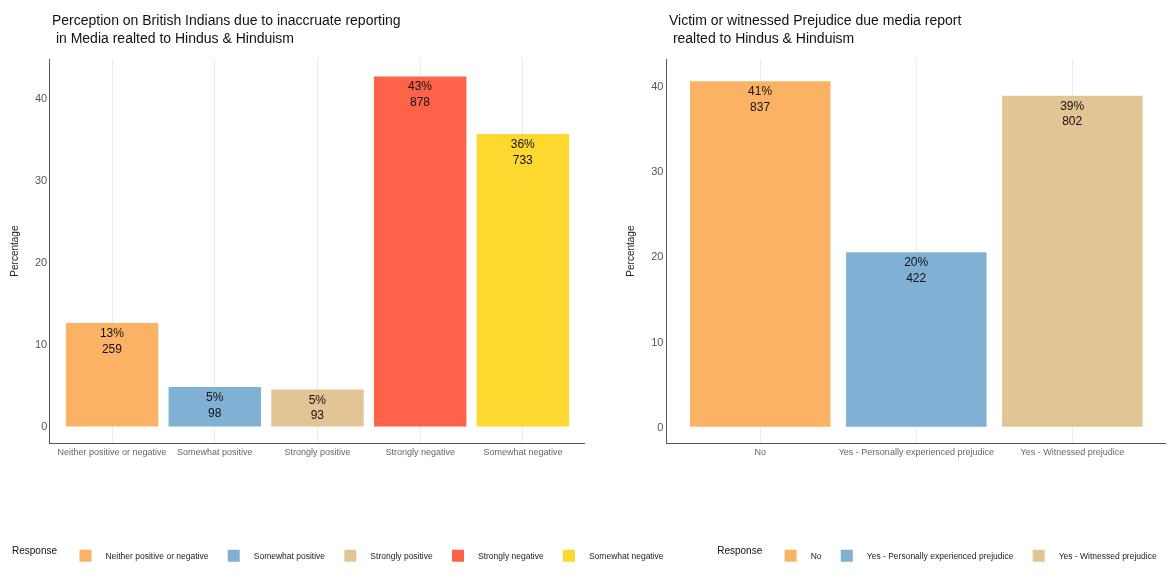 This screenshot has height=580, width=1176. Describe the element at coordinates (916, 451) in the screenshot. I see `x-tick-label: Yes - Personally experienced prejudice` at that location.